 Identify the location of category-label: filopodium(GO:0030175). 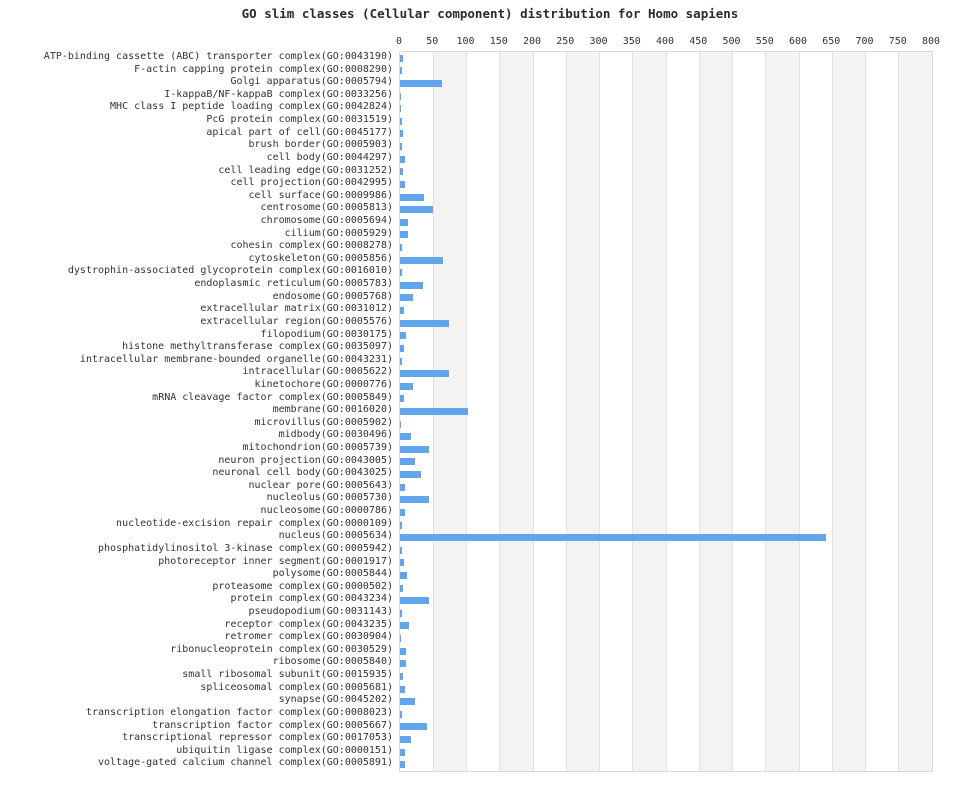
(326, 334).